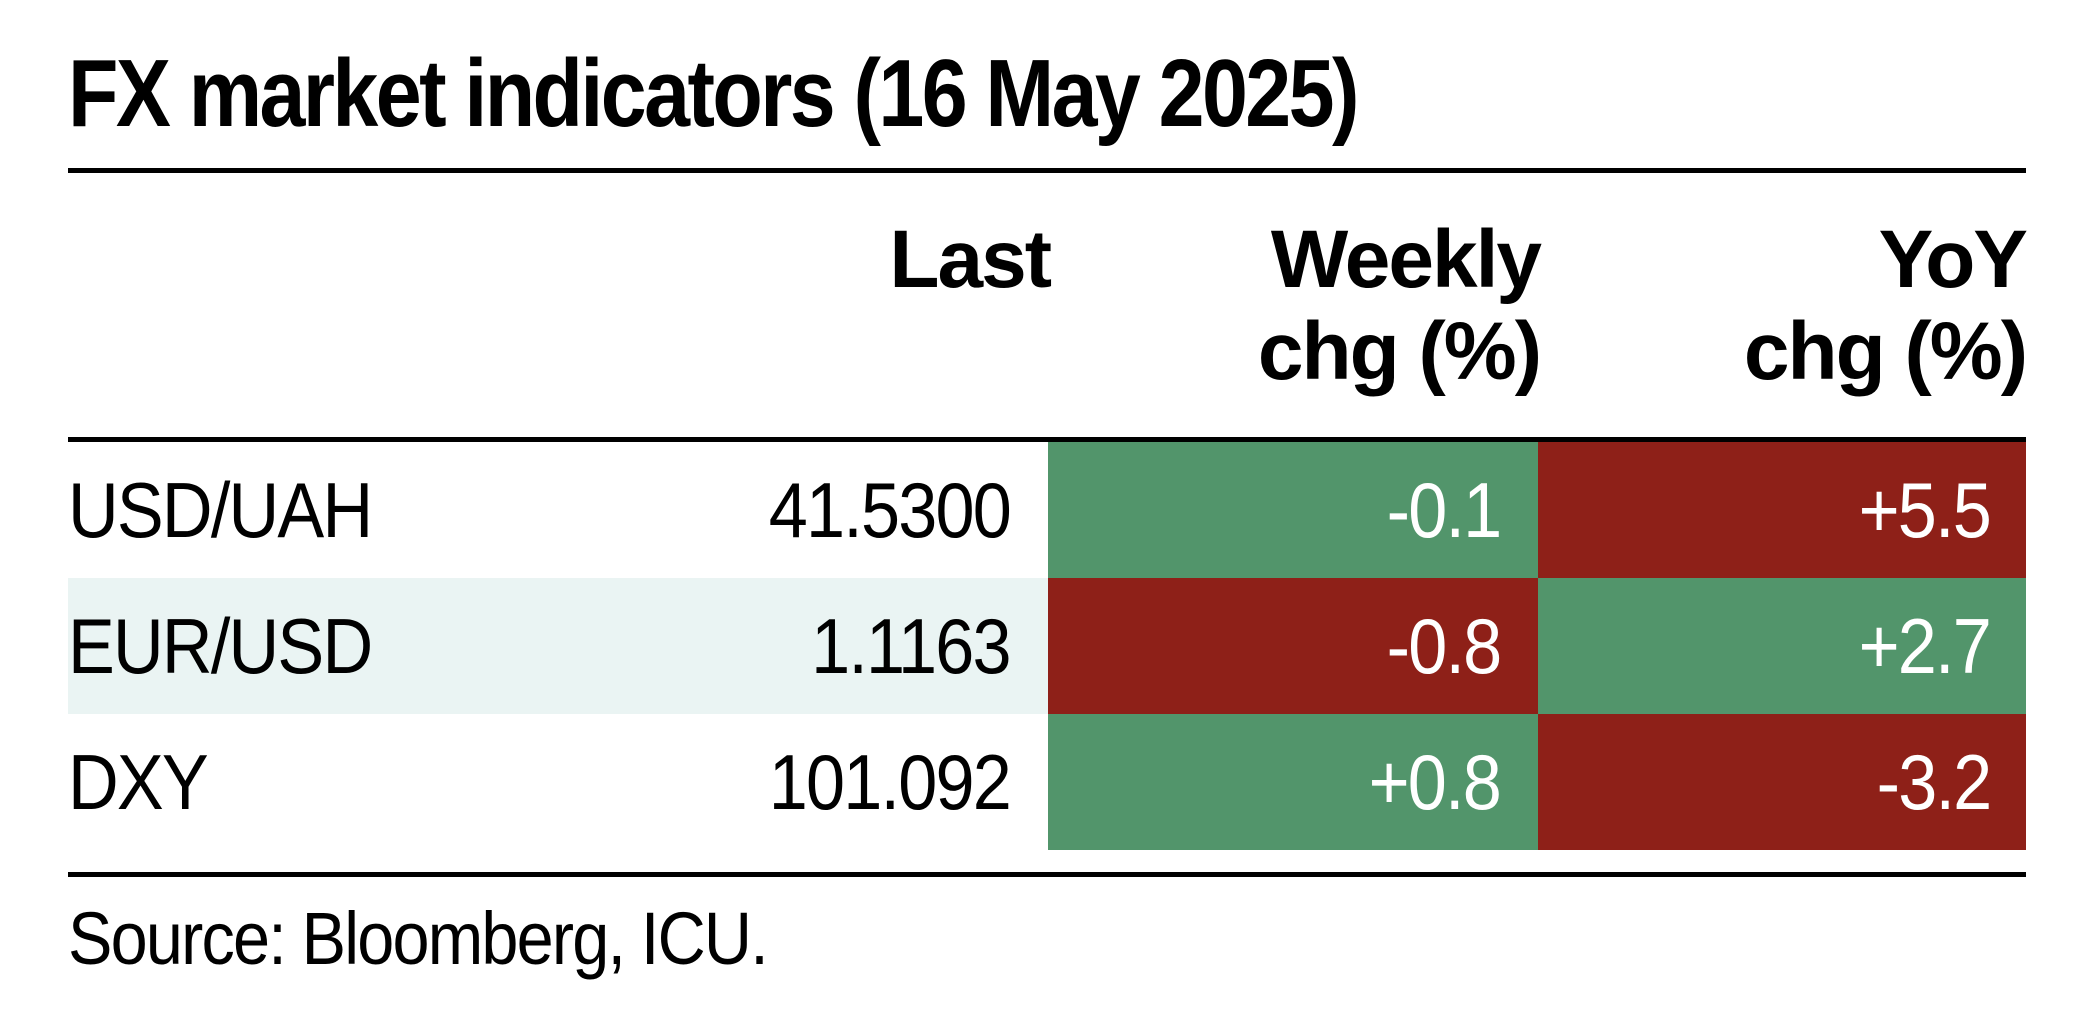 This screenshot has width=2096, height=1016. I want to click on row-yoy-cell: +5.5, so click(1782, 510).